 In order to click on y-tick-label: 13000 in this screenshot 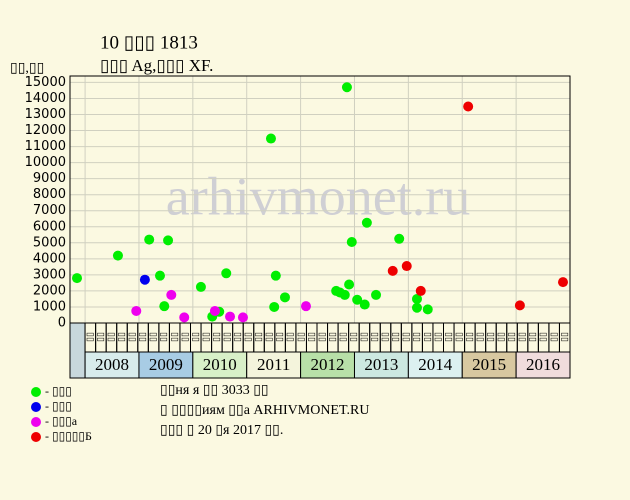, I will do `click(45, 114)`.